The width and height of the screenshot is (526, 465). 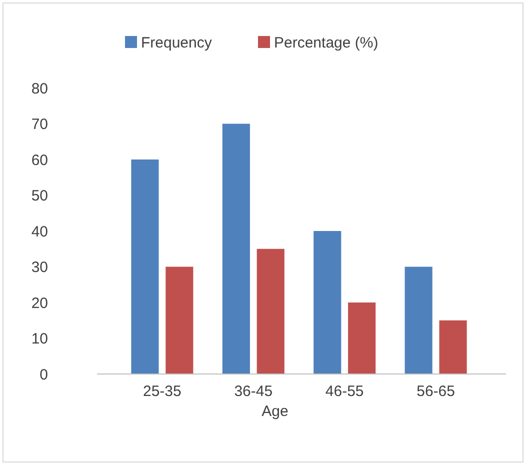 I want to click on y-tick-label: 70, so click(x=39, y=124).